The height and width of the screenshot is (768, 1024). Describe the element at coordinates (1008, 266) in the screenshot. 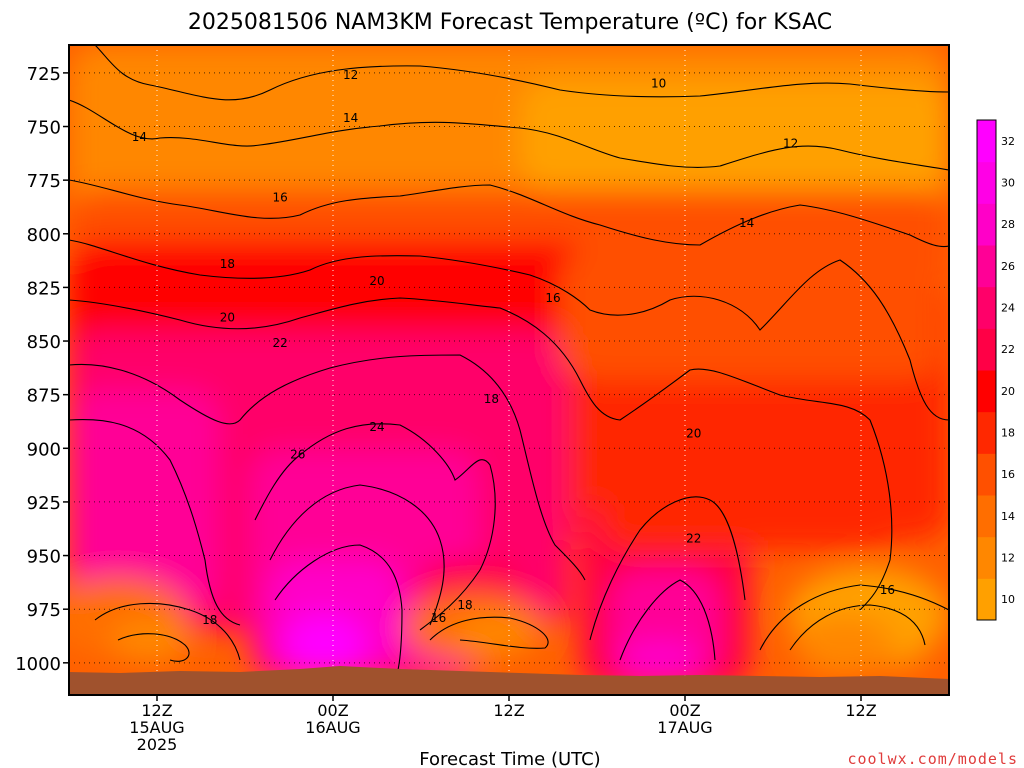

I see `colorbar-tick-label: 26` at that location.